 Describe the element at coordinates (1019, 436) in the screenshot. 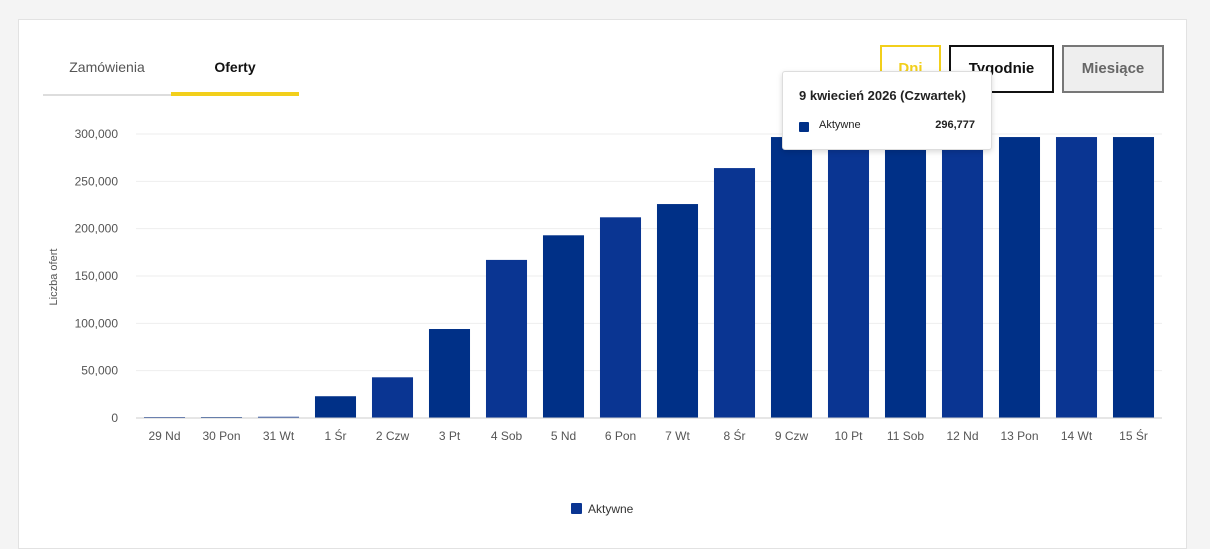

I see `x-tick-label: 13 Pon` at that location.